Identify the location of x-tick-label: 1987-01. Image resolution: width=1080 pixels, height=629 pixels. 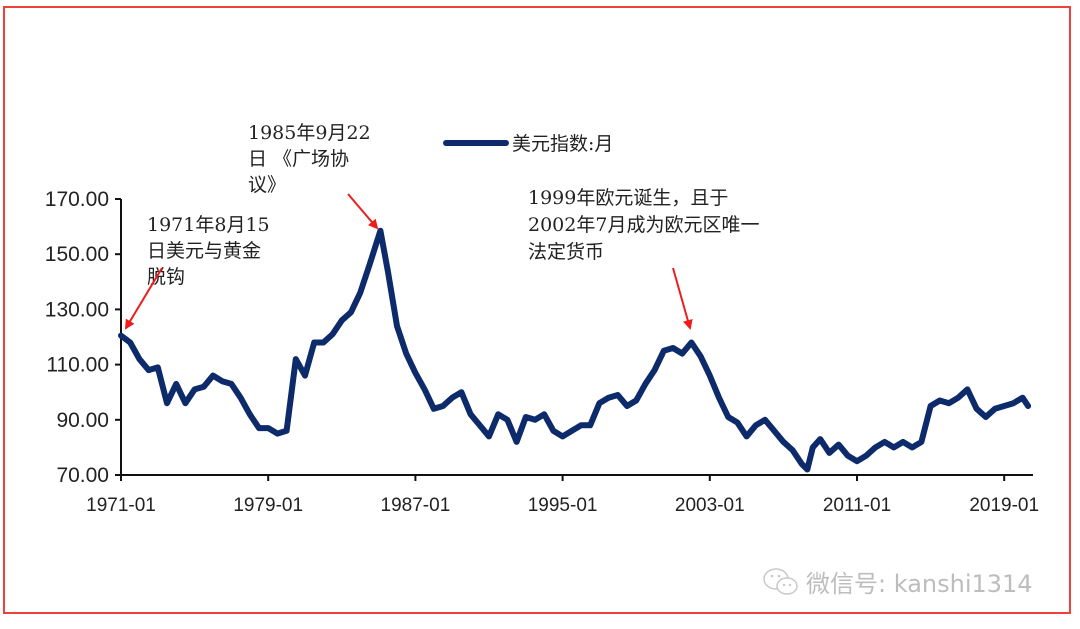
(416, 505).